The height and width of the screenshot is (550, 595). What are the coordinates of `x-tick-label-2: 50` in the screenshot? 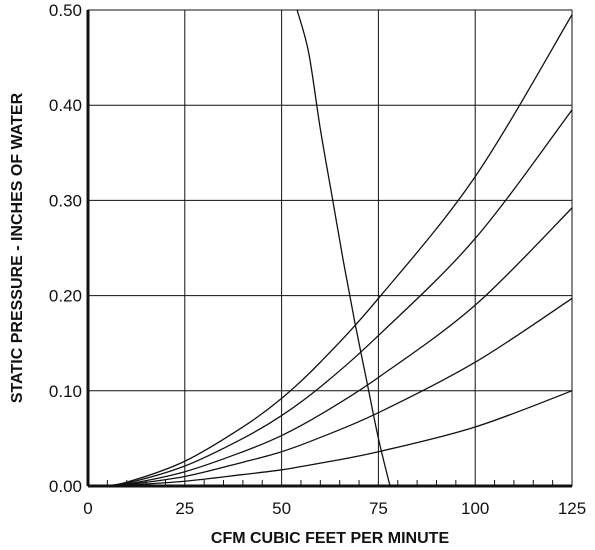 It's located at (281, 508).